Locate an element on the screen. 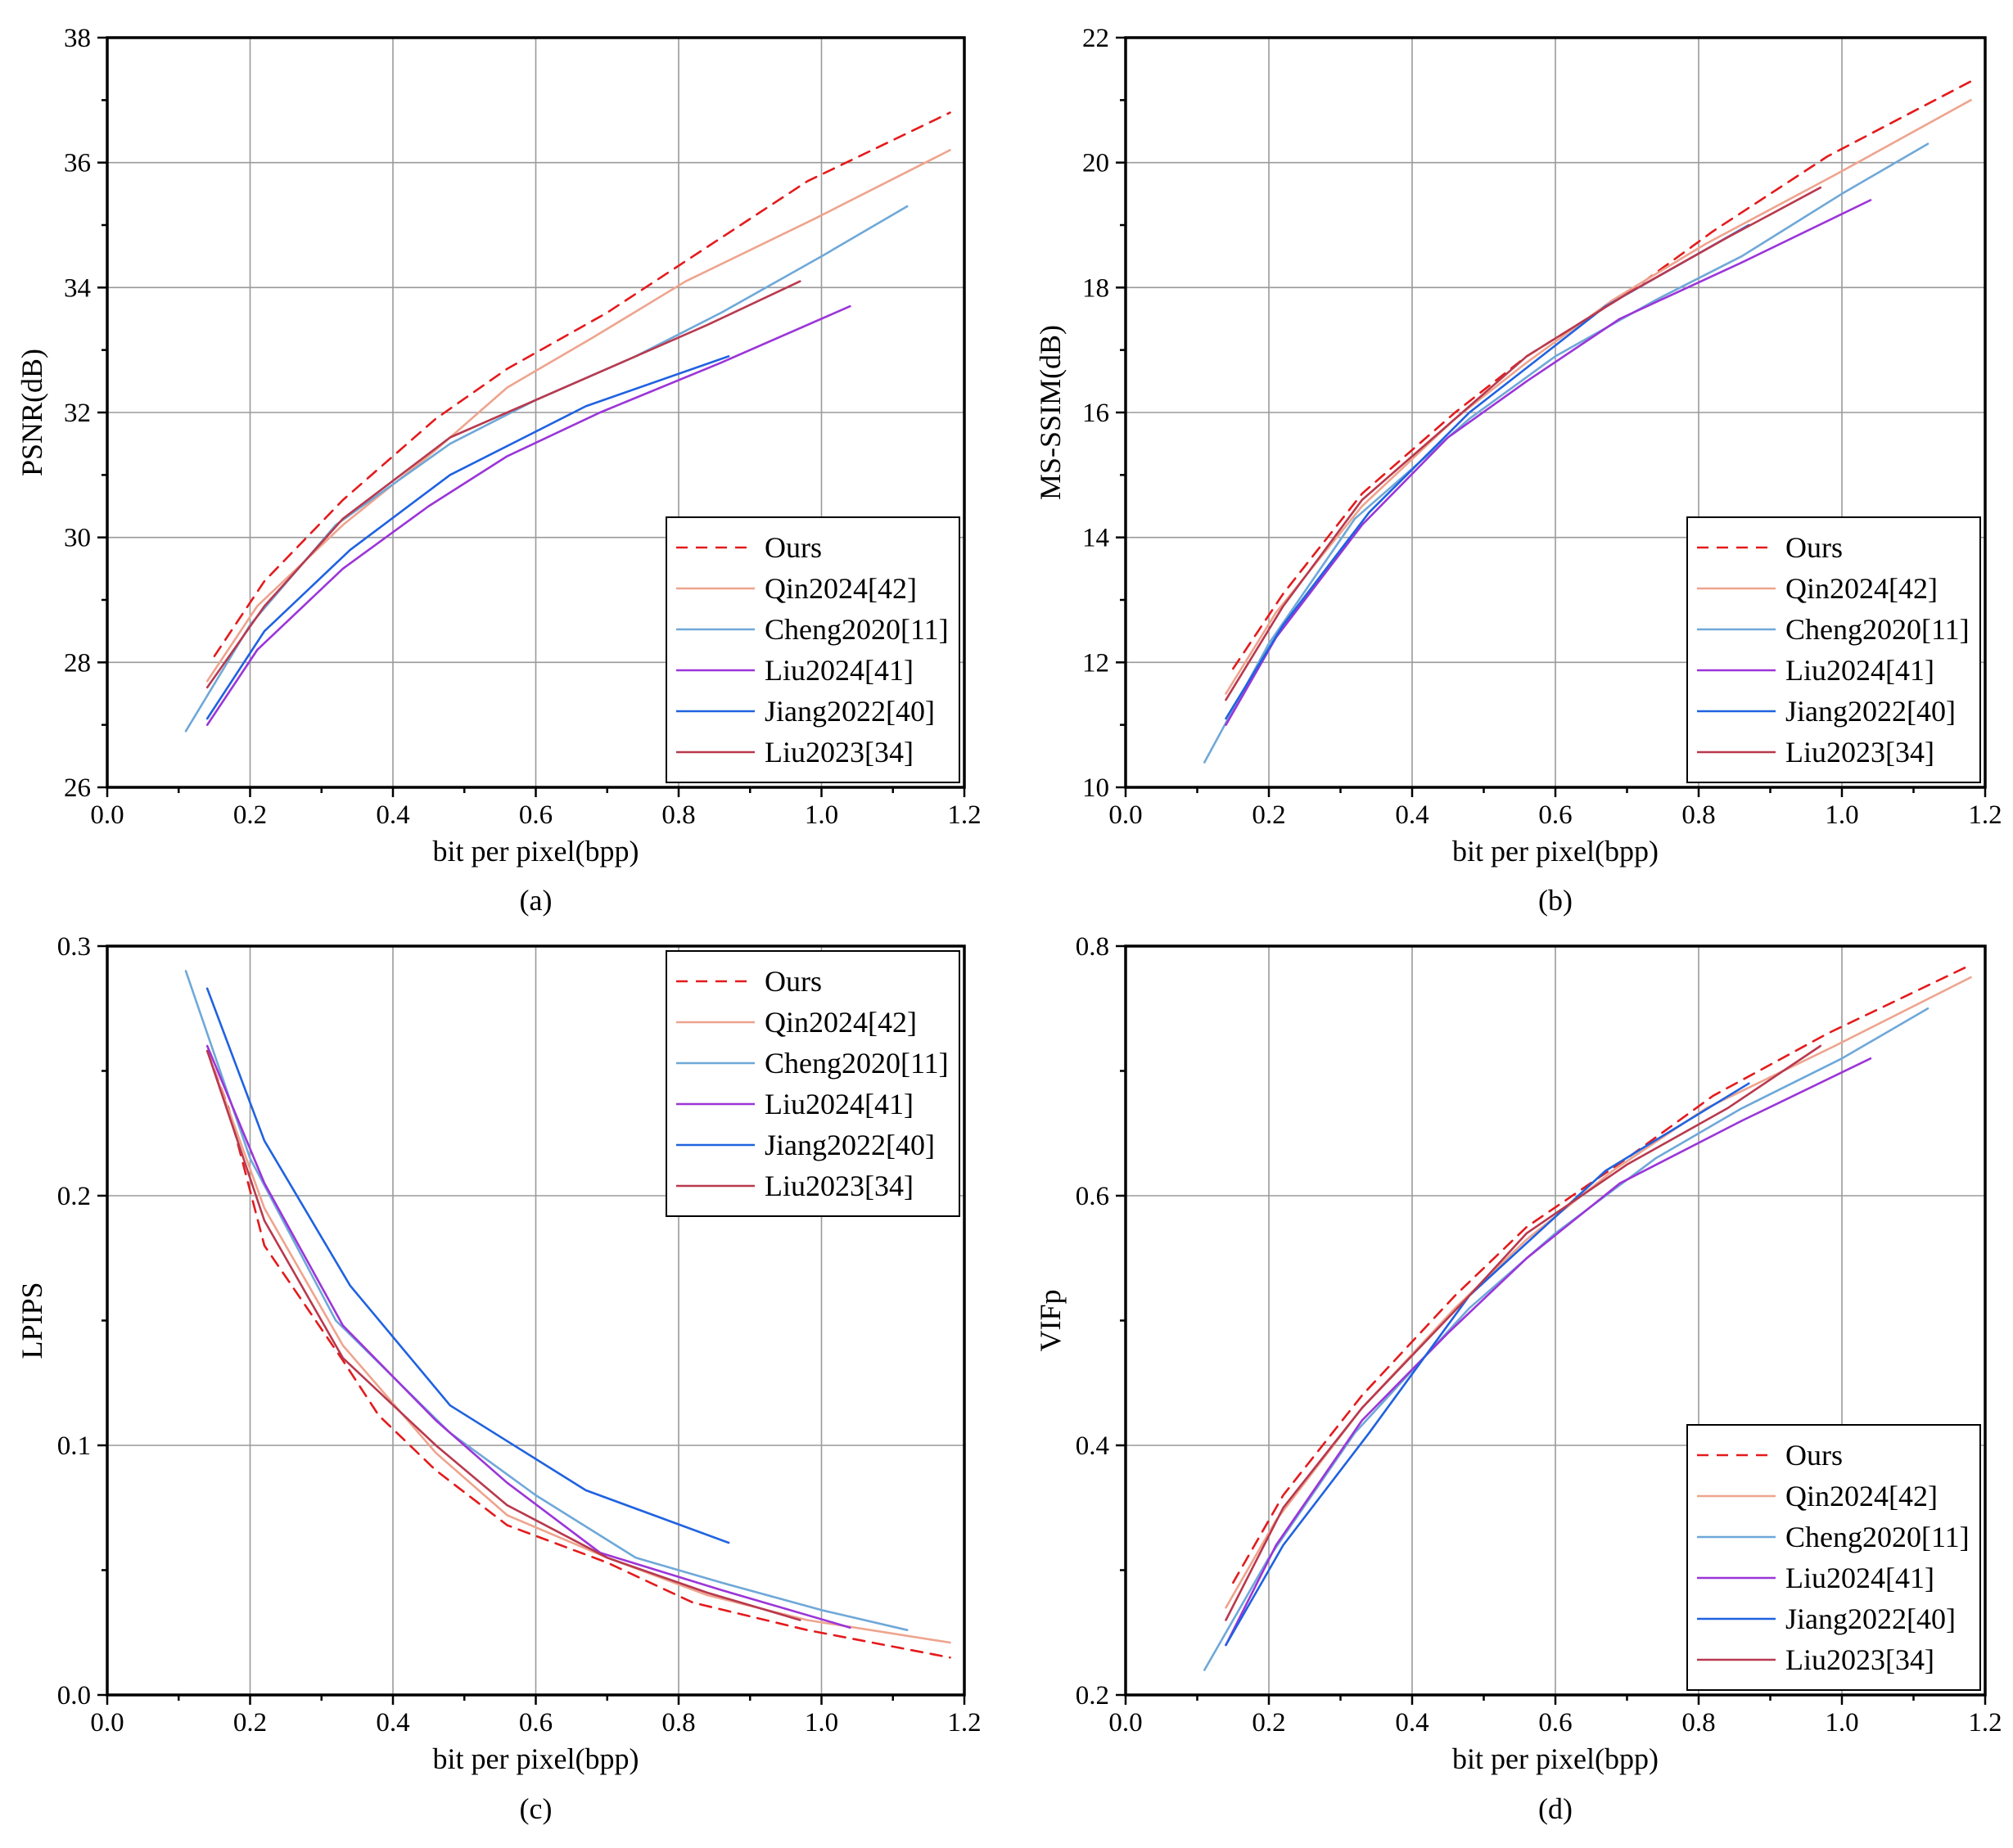 This screenshot has width=2013, height=1848. y-axis-label: MS-SSIM(dB) is located at coordinates (1050, 412).